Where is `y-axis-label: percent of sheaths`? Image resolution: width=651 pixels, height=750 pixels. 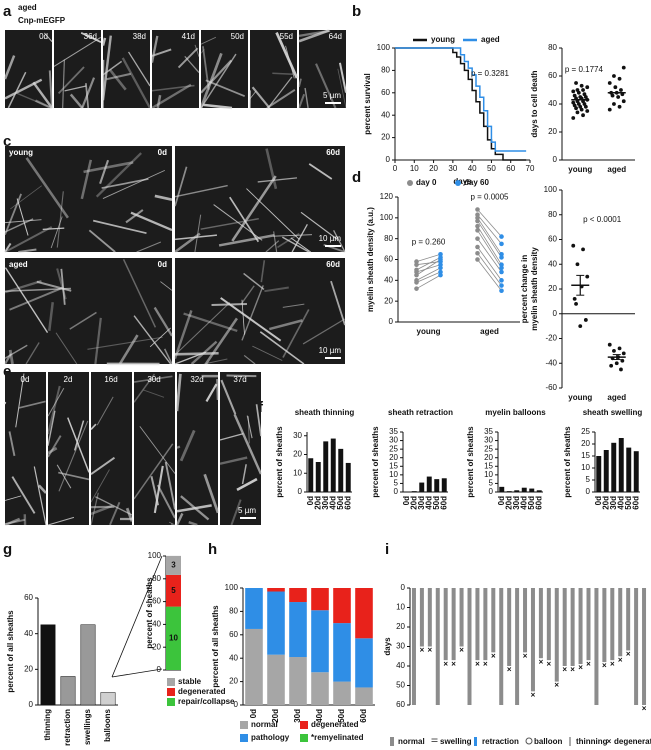 y-axis-label: percent of sheaths is located at coordinates (470, 462).